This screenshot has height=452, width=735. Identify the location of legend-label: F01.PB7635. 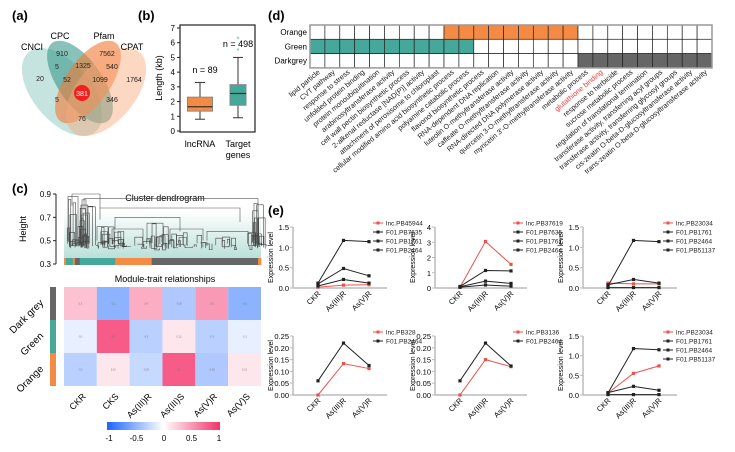
(404, 233).